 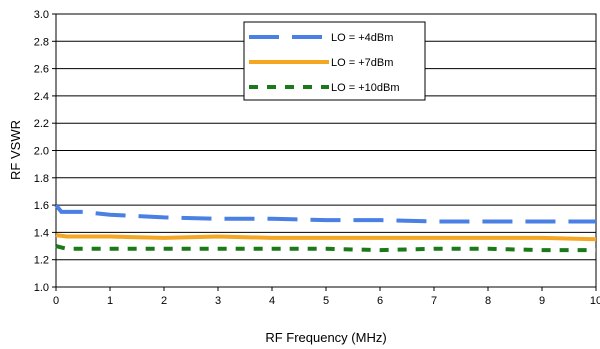 What do you see at coordinates (41, 15) in the screenshot?
I see `y-tick-label: 3.0` at bounding box center [41, 15].